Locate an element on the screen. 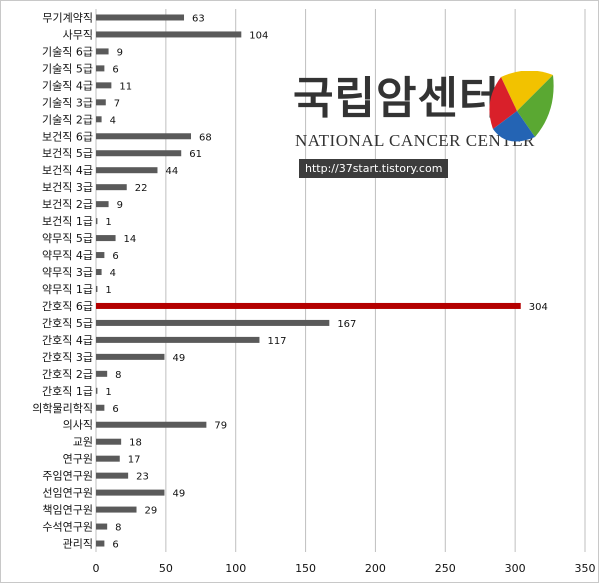 This screenshot has width=599, height=584. value-label: 68 is located at coordinates (205, 137).